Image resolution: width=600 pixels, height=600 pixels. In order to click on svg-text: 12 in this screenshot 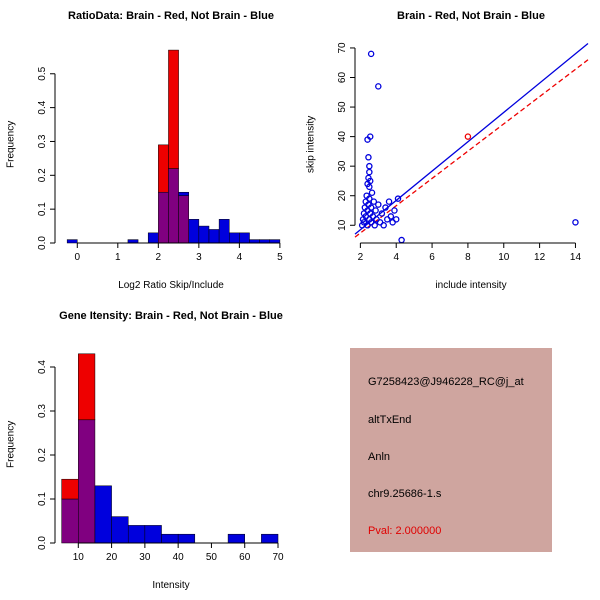, I will do `click(540, 257)`.